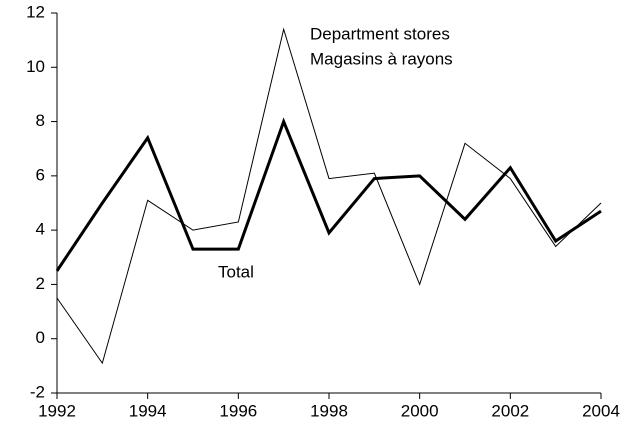 This screenshot has height=432, width=638. What do you see at coordinates (35, 66) in the screenshot?
I see `y-tick-label: 10` at bounding box center [35, 66].